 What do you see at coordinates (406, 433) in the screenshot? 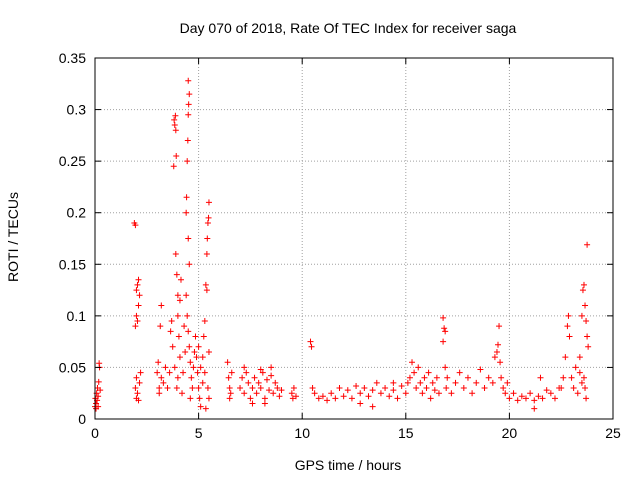
I see `x-tick-label: 15` at bounding box center [406, 433].